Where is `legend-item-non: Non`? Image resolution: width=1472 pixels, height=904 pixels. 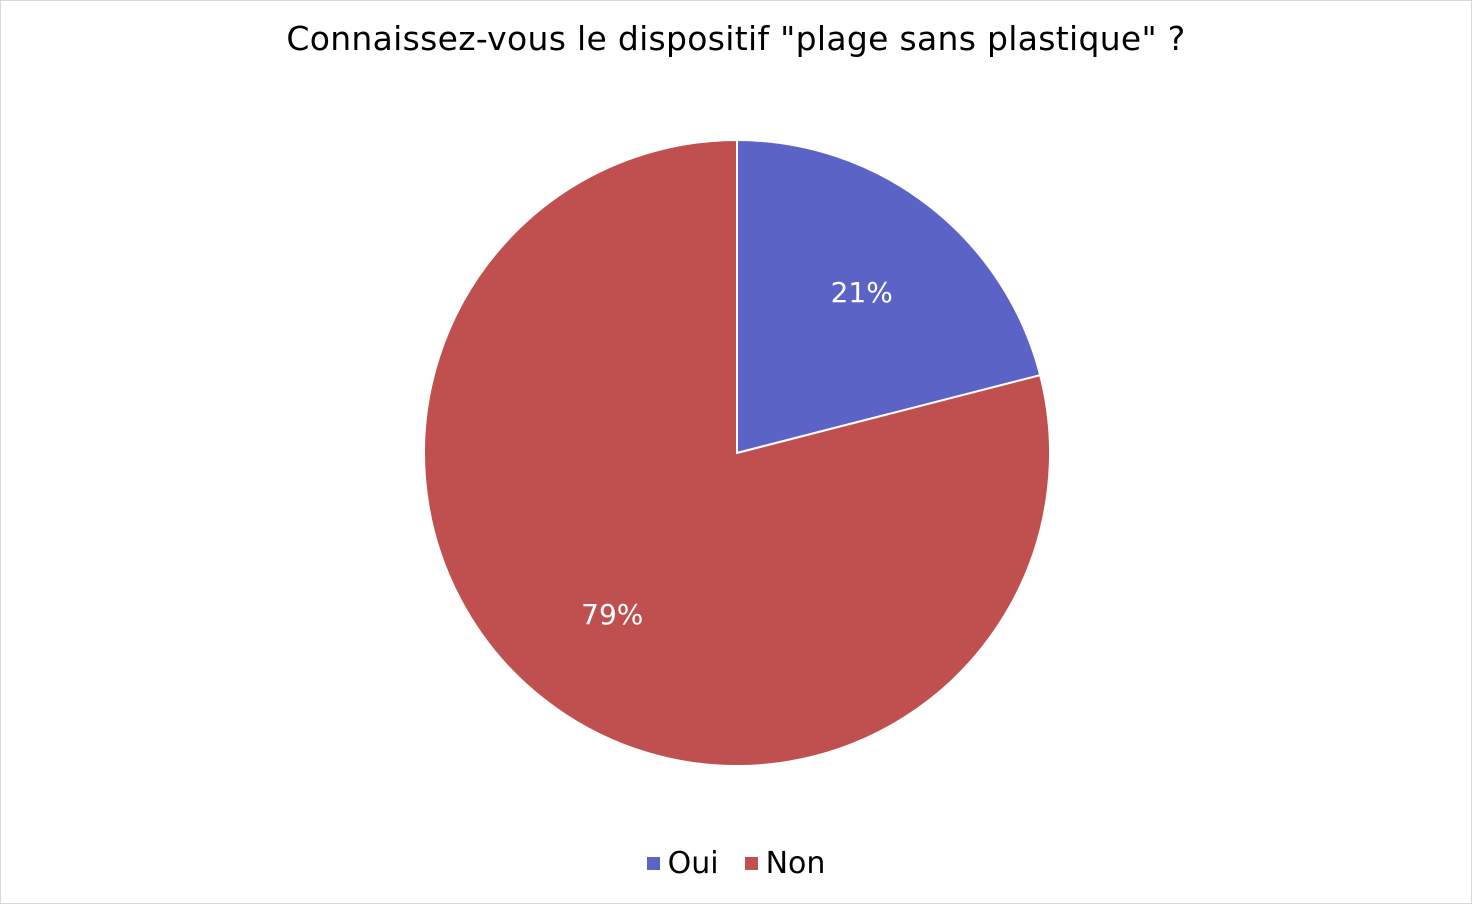
legend-item-non: Non is located at coordinates (785, 863).